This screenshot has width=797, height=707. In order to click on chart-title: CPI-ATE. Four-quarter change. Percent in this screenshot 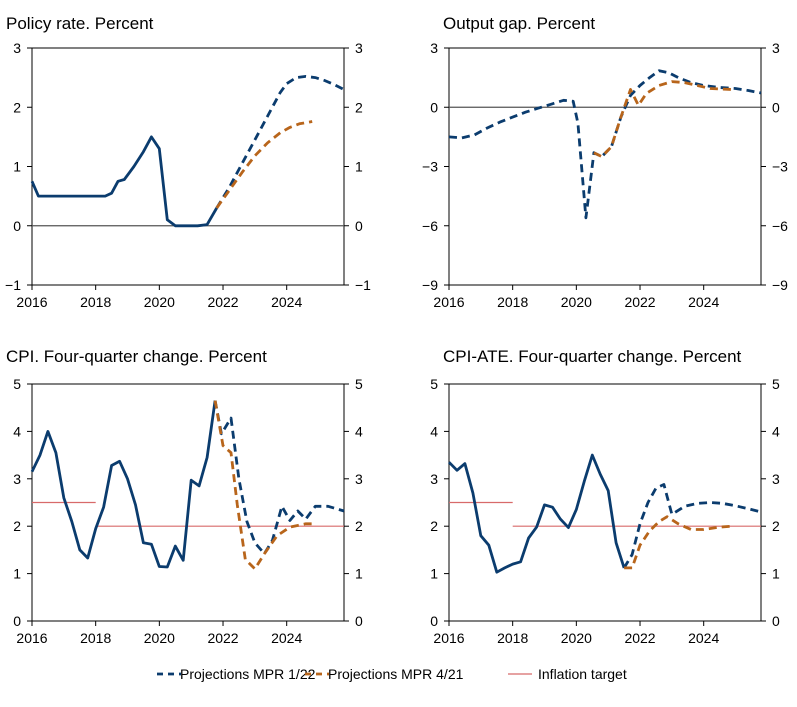, I will do `click(592, 356)`.